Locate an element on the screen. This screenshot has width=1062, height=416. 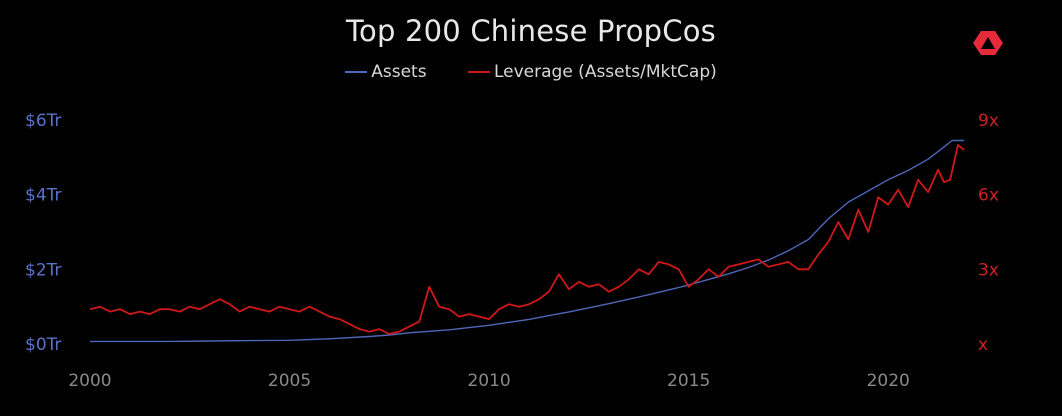
y-right-tick-label-1: 3x is located at coordinates (988, 270).